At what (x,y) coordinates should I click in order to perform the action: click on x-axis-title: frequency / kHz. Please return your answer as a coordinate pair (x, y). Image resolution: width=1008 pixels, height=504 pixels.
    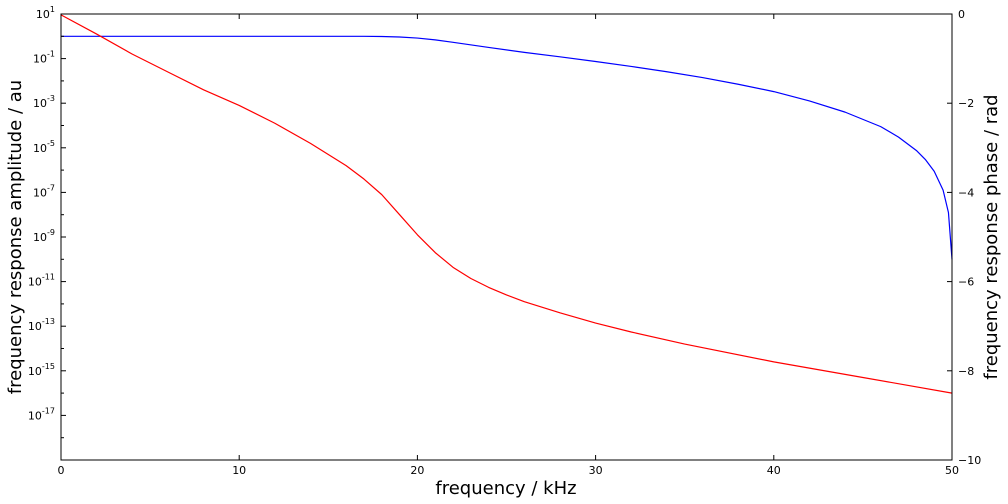
    Looking at the image, I should click on (505, 488).